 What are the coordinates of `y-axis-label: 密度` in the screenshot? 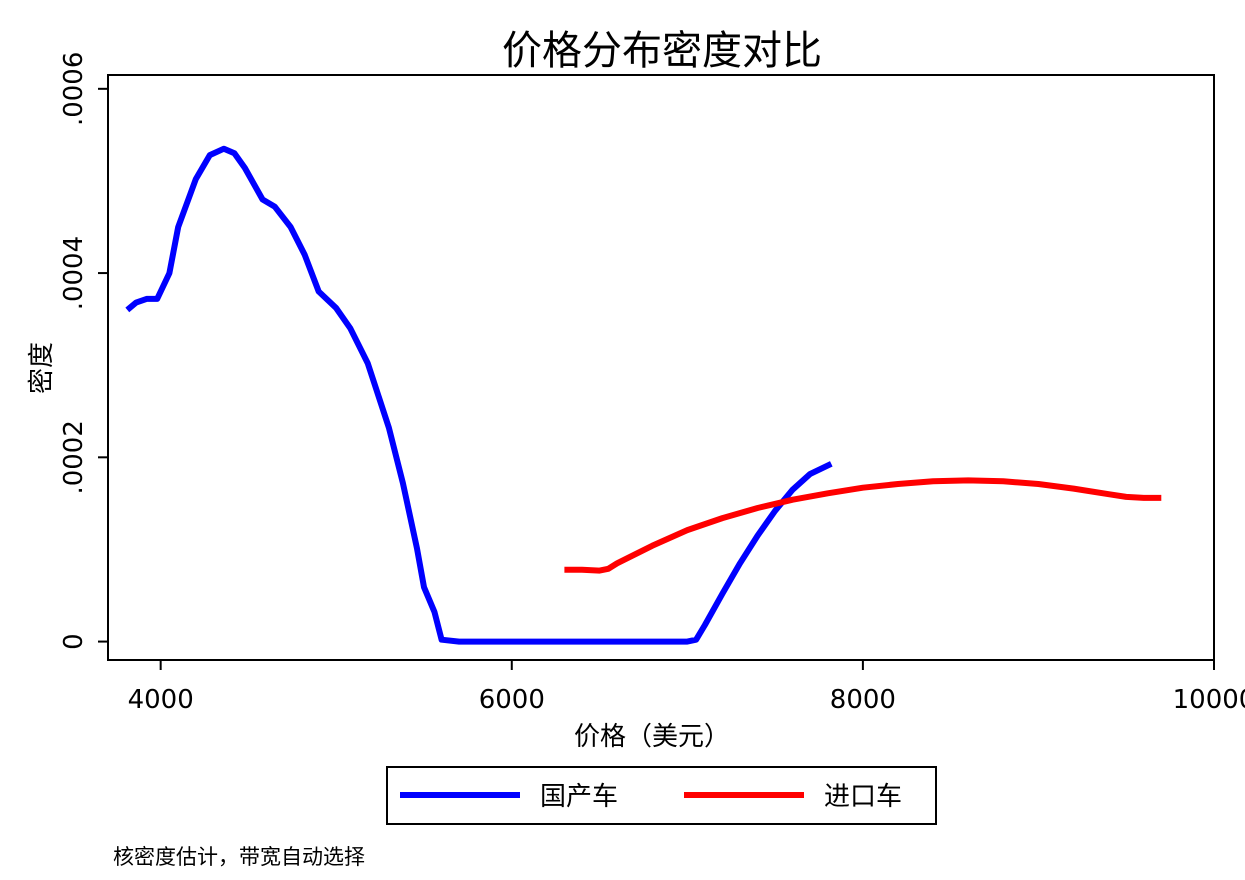 It's located at (42, 368).